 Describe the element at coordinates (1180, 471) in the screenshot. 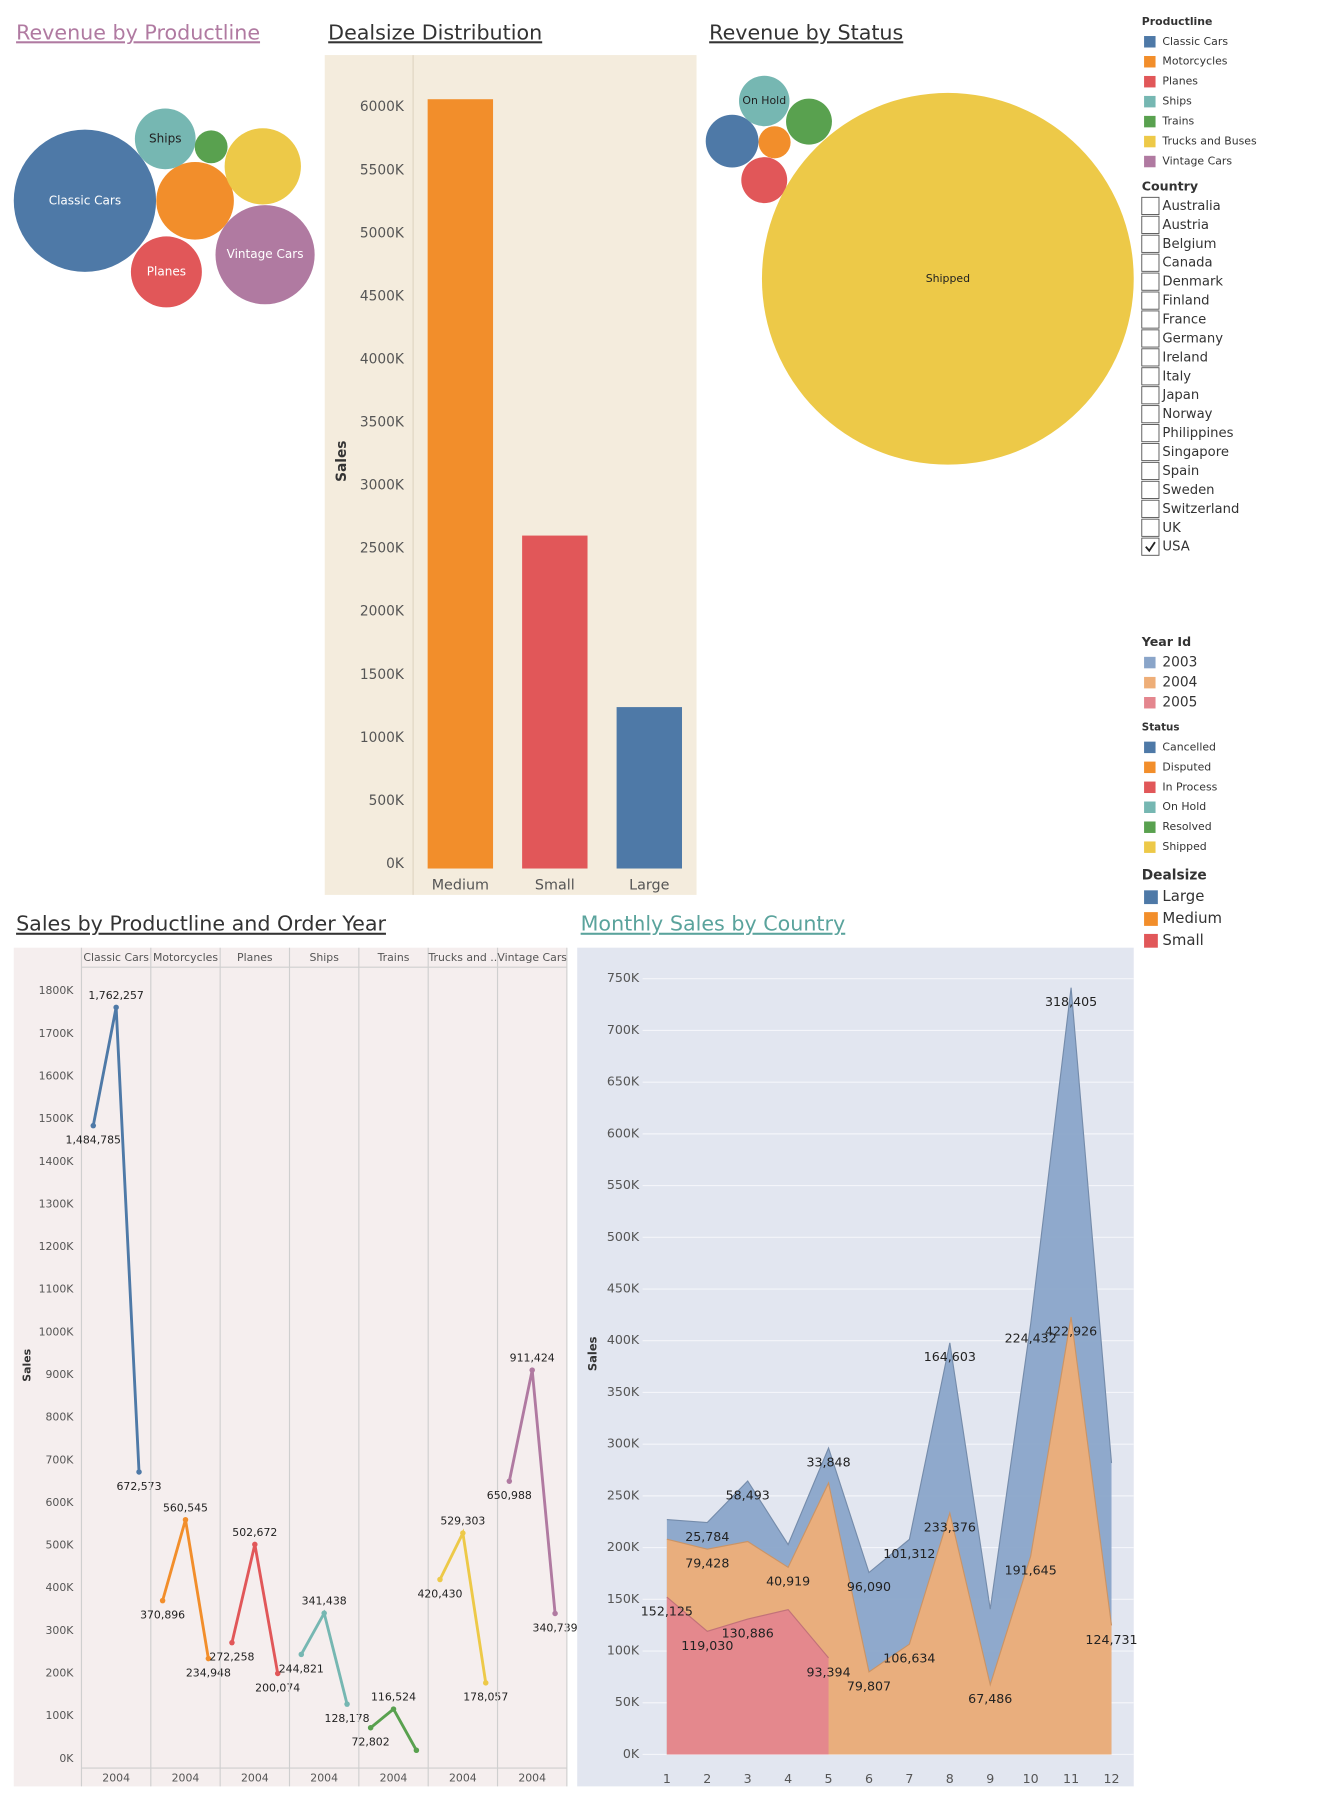

I see `filter-label: Spain` at that location.